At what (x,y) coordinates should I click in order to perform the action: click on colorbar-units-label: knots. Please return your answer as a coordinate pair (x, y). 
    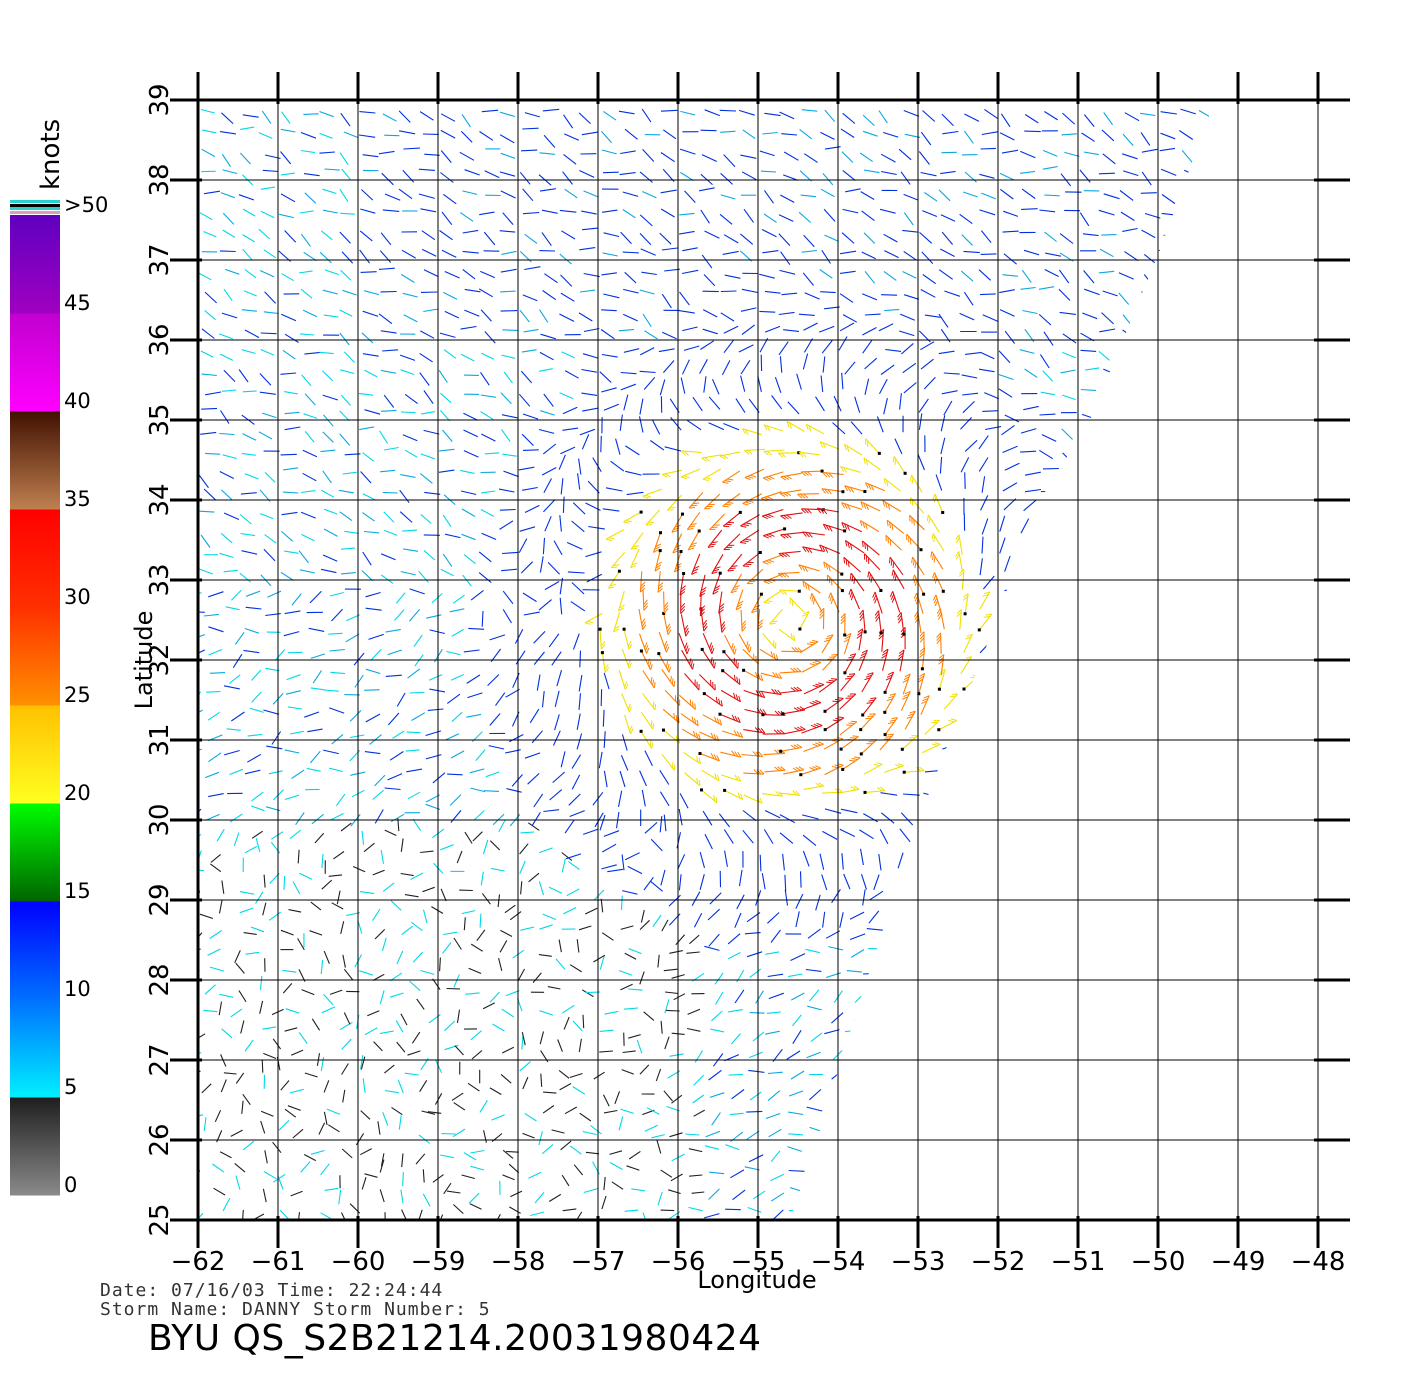
    Looking at the image, I should click on (51, 154).